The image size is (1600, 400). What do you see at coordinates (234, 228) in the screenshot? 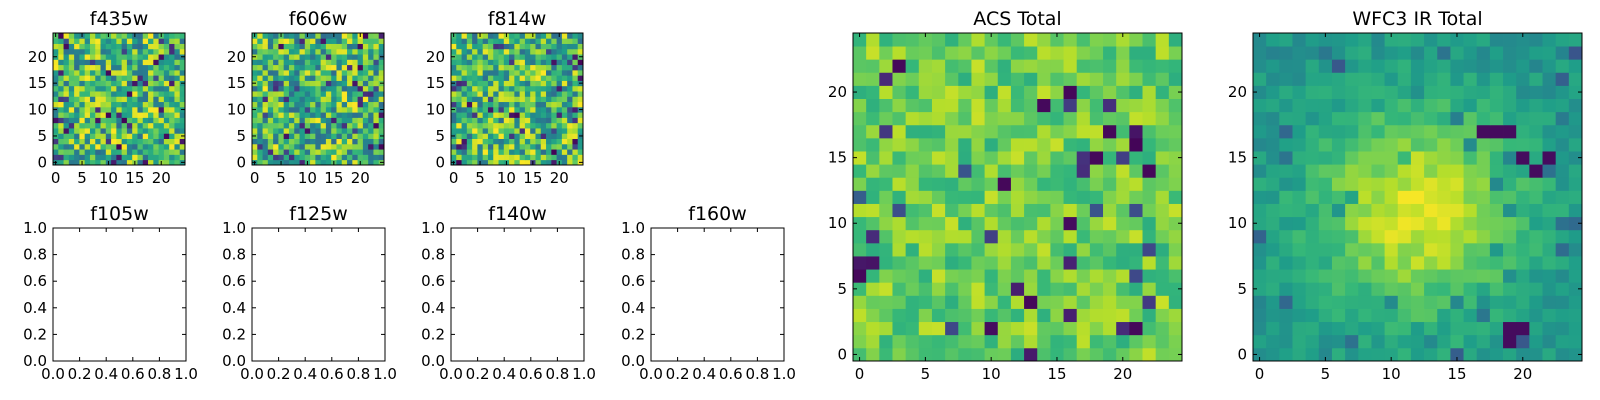
I see `y-tick-label: 1.0` at bounding box center [234, 228].